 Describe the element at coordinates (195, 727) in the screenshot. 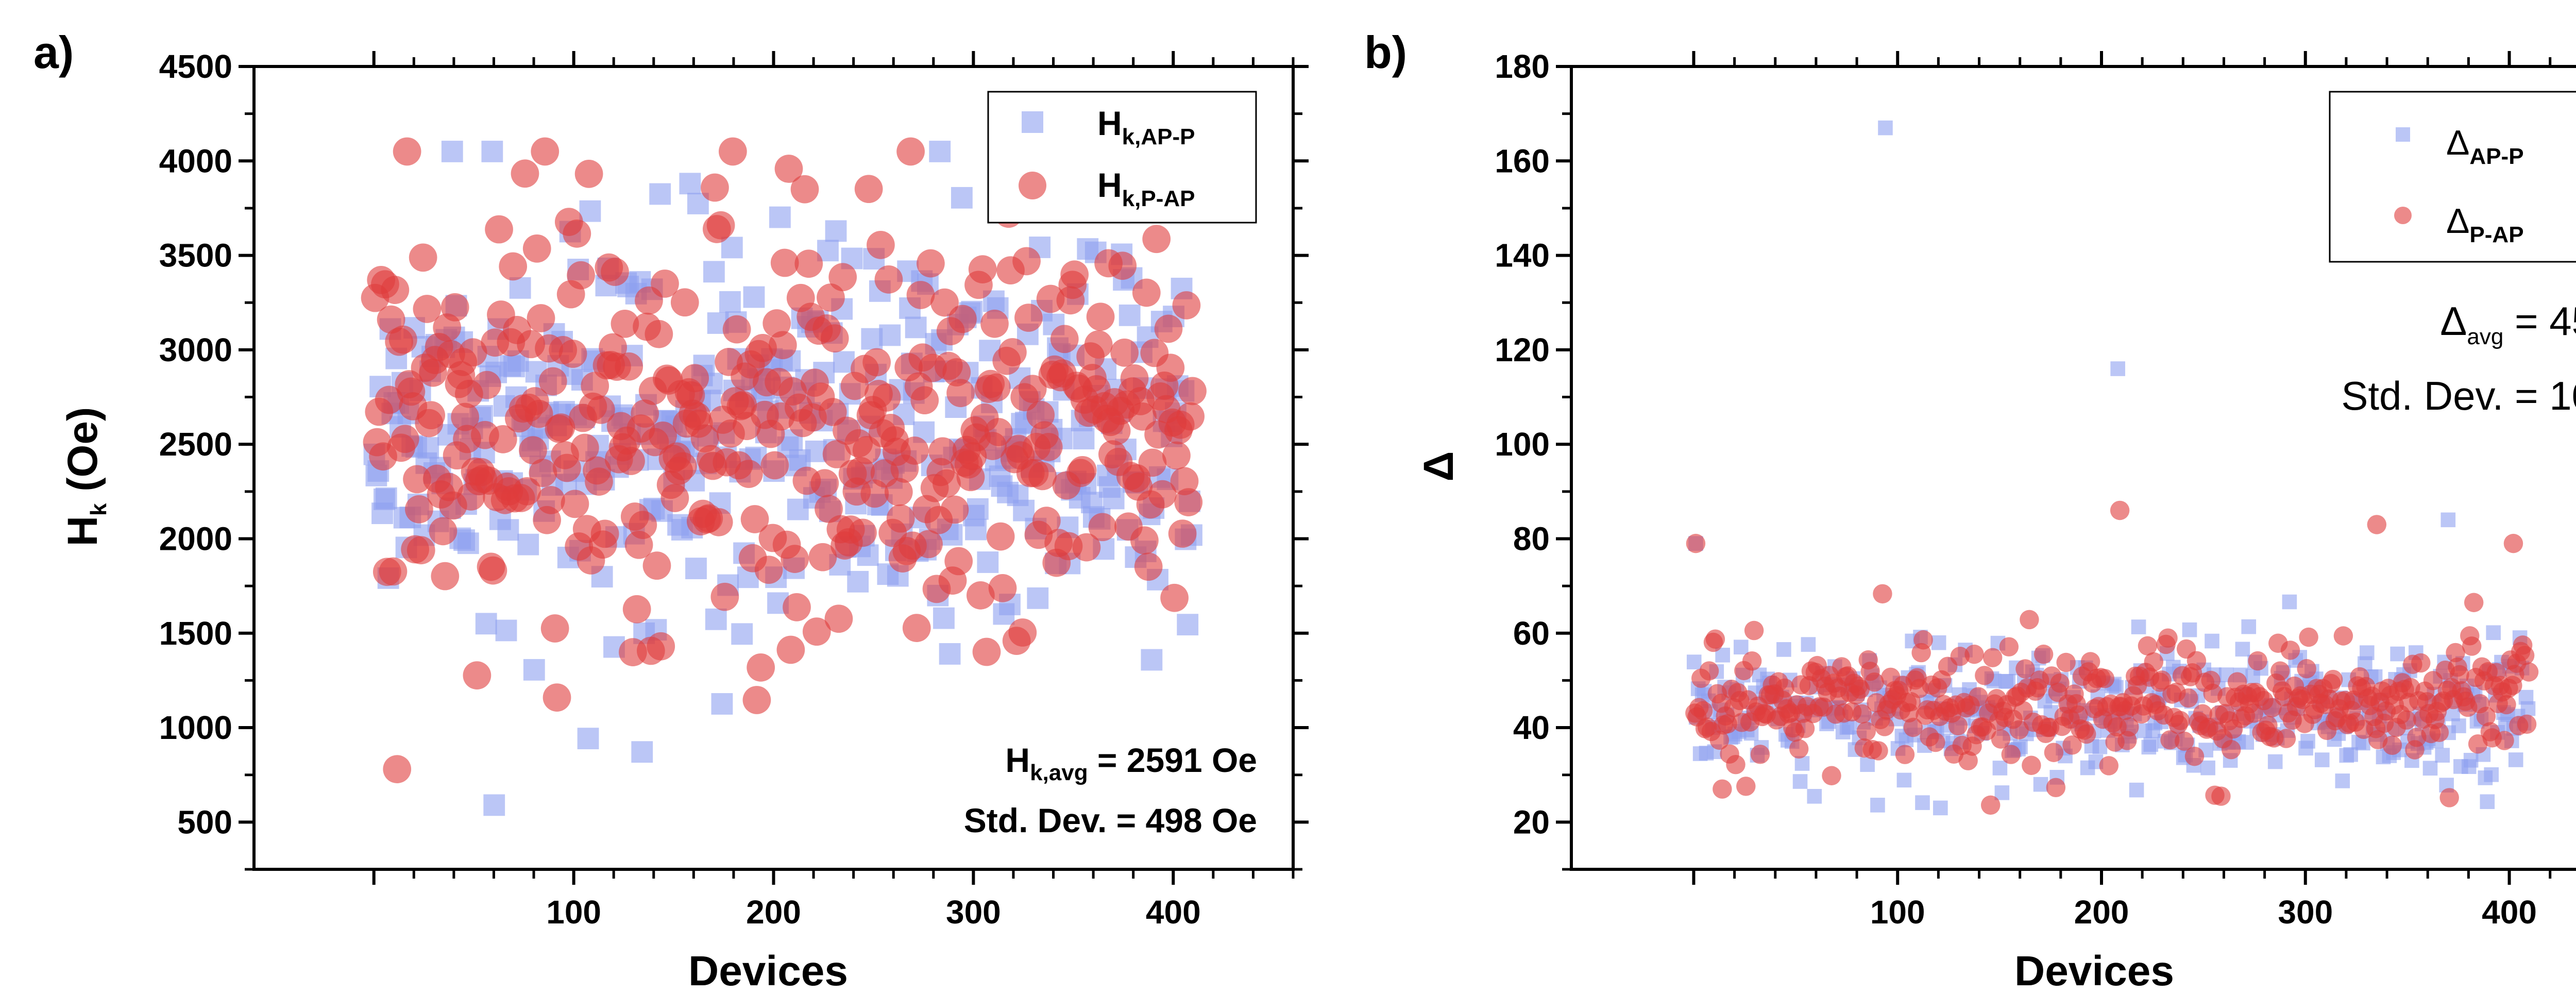

I see `y-tick-label: 1000` at that location.